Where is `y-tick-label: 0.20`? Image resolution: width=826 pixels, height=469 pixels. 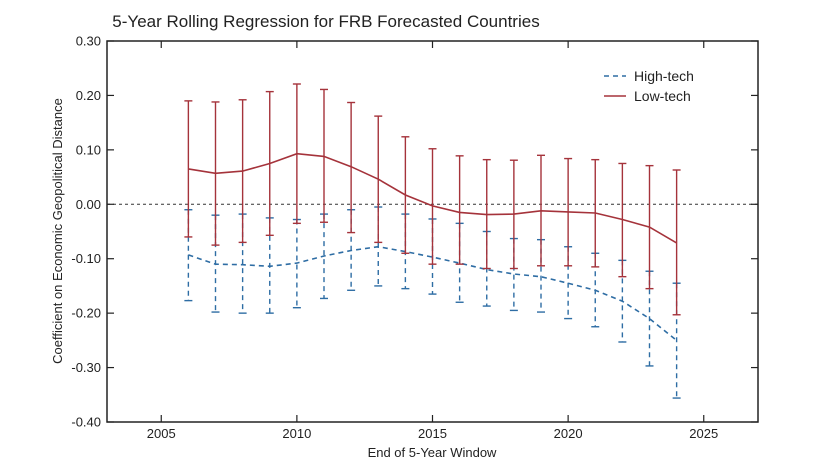
y-tick-label: 0.20 is located at coordinates (88, 95).